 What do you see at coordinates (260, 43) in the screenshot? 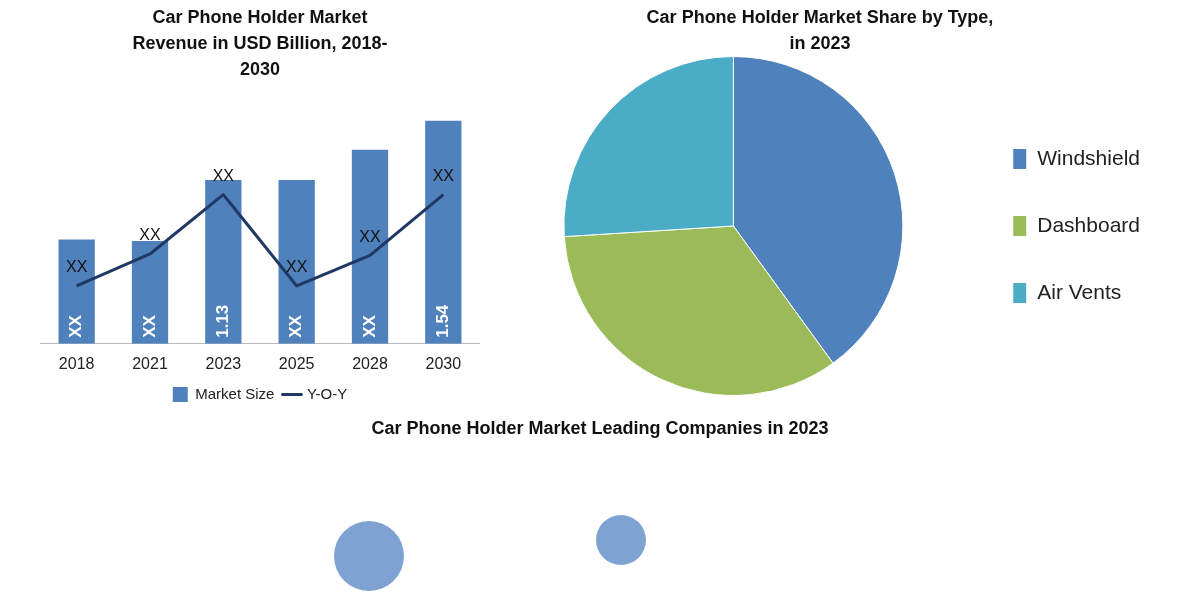
I see `chart-title: Car Phone Holder Market Revenue in USD Billion, 2018-2030` at bounding box center [260, 43].